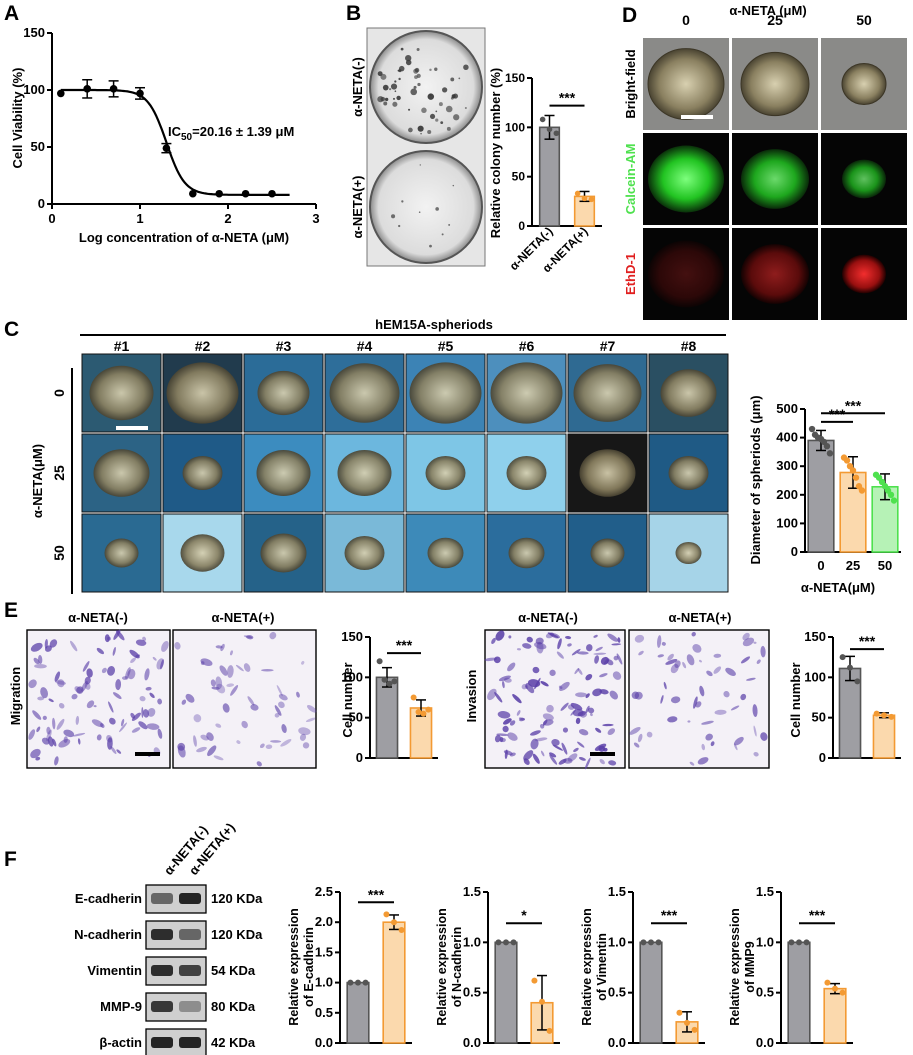 The height and width of the screenshot is (1055, 913). Describe the element at coordinates (471, 696) in the screenshot. I see `invasion-side-label: Invasion` at that location.